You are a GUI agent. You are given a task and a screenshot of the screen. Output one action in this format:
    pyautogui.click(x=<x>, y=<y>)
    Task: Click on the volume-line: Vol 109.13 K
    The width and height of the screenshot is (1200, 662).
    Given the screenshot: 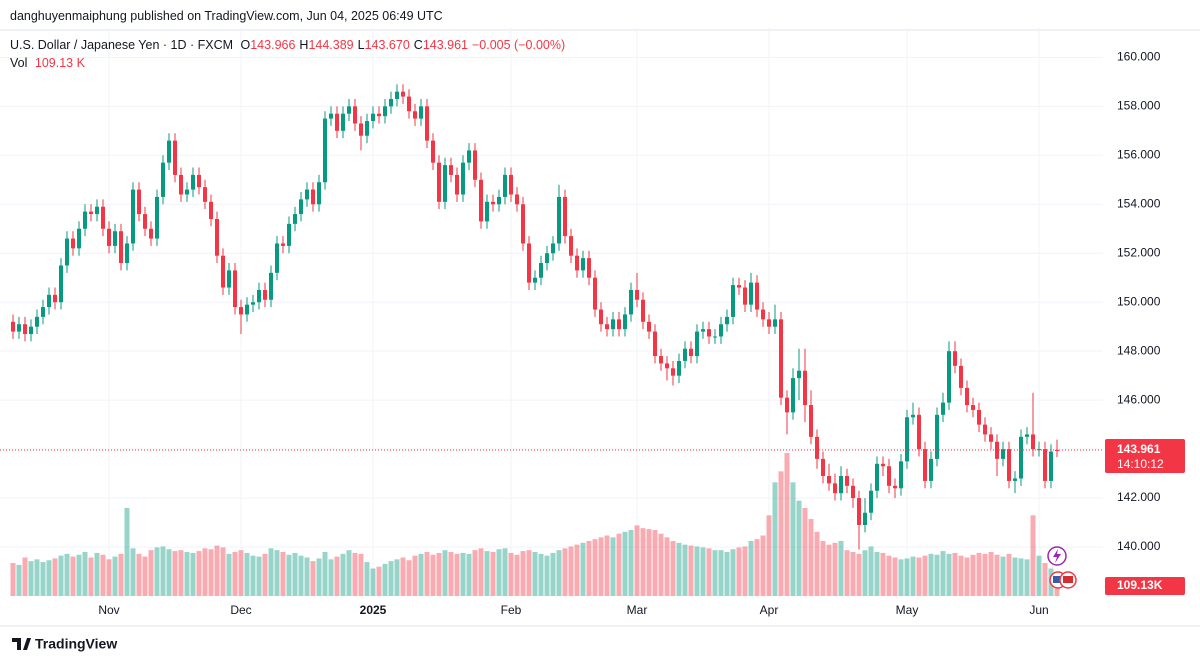 What is the action you would take?
    pyautogui.click(x=49, y=63)
    